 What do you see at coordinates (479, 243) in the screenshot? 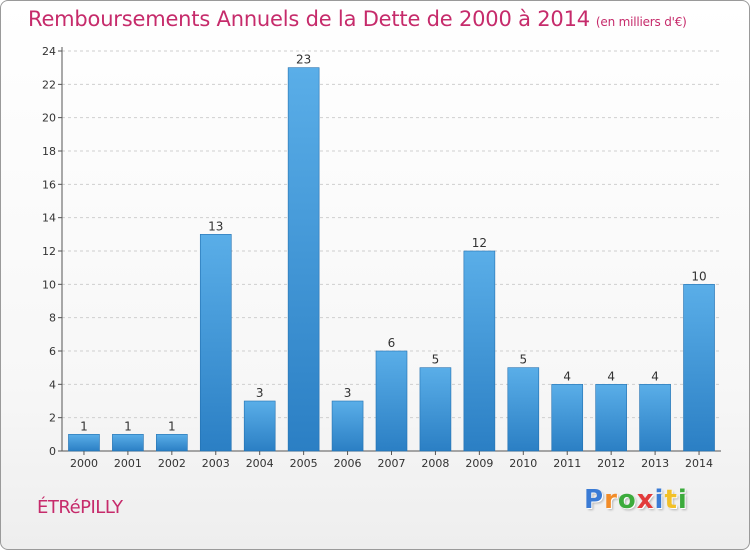
I see `data-label: 12` at bounding box center [479, 243].